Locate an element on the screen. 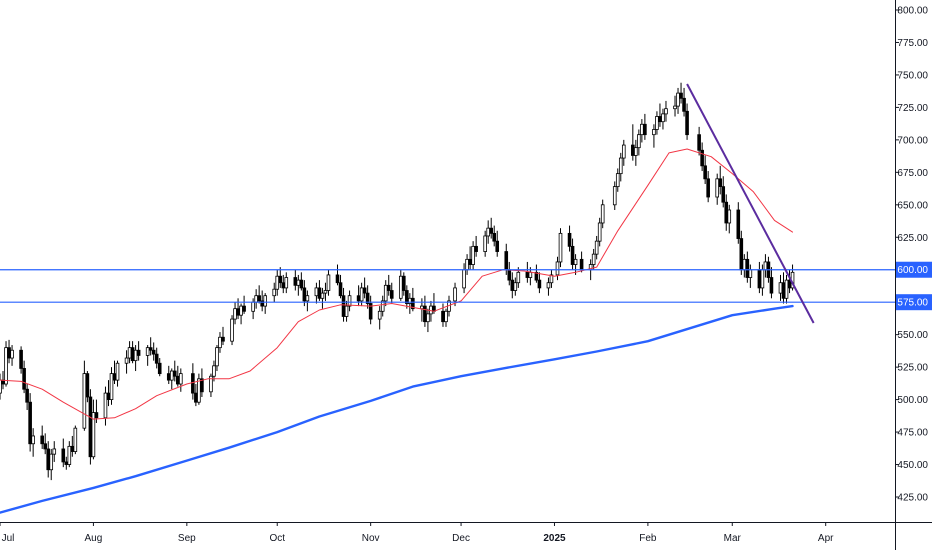 The image size is (932, 550). y-tick-label: 500.00 is located at coordinates (912, 400).